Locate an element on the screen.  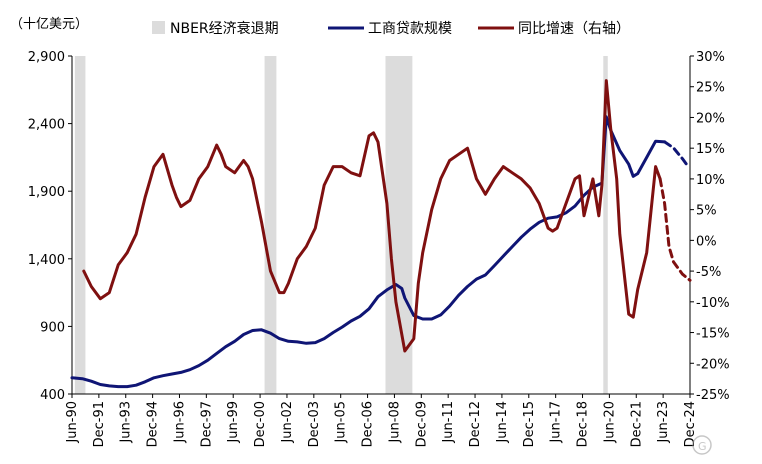
x-tick-label: Dec-18 is located at coordinates (583, 424).